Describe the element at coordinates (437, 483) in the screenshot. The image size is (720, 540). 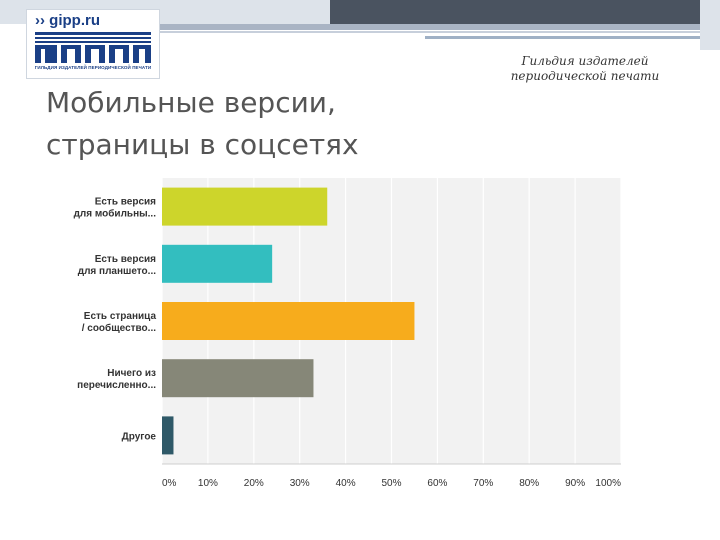
I see `x-tick-label: 60%` at that location.